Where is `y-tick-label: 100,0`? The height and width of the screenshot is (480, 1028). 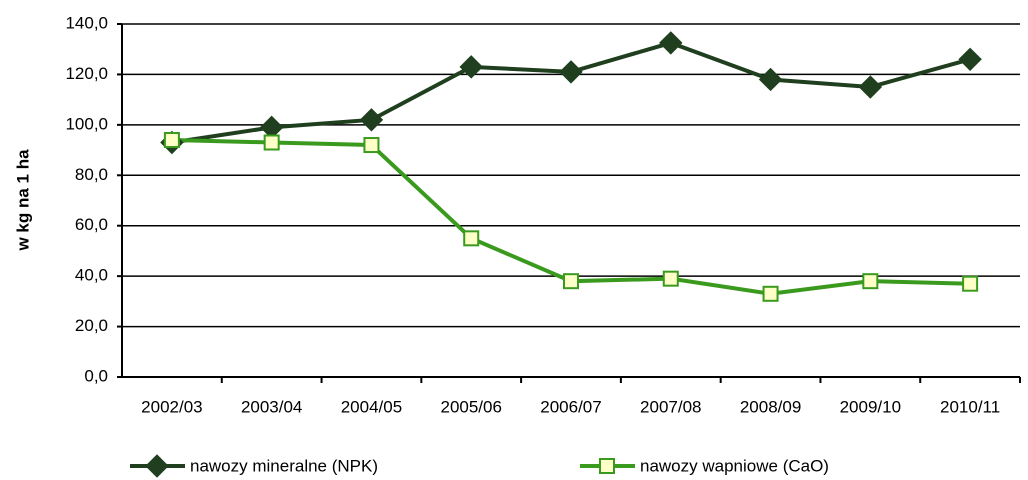
y-tick-label: 100,0 is located at coordinates (86, 123).